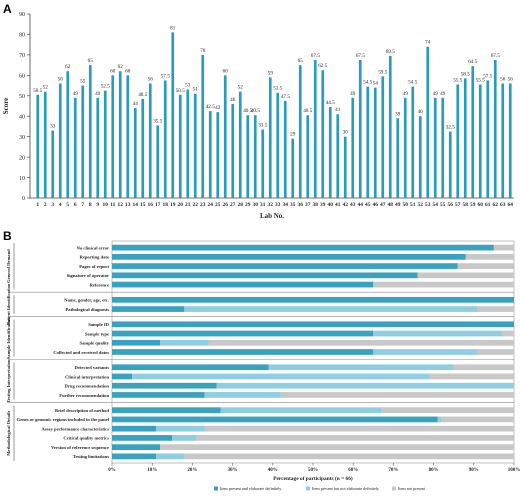  Describe the element at coordinates (368, 205) in the screenshot. I see `x-tick-label: 45` at that location.